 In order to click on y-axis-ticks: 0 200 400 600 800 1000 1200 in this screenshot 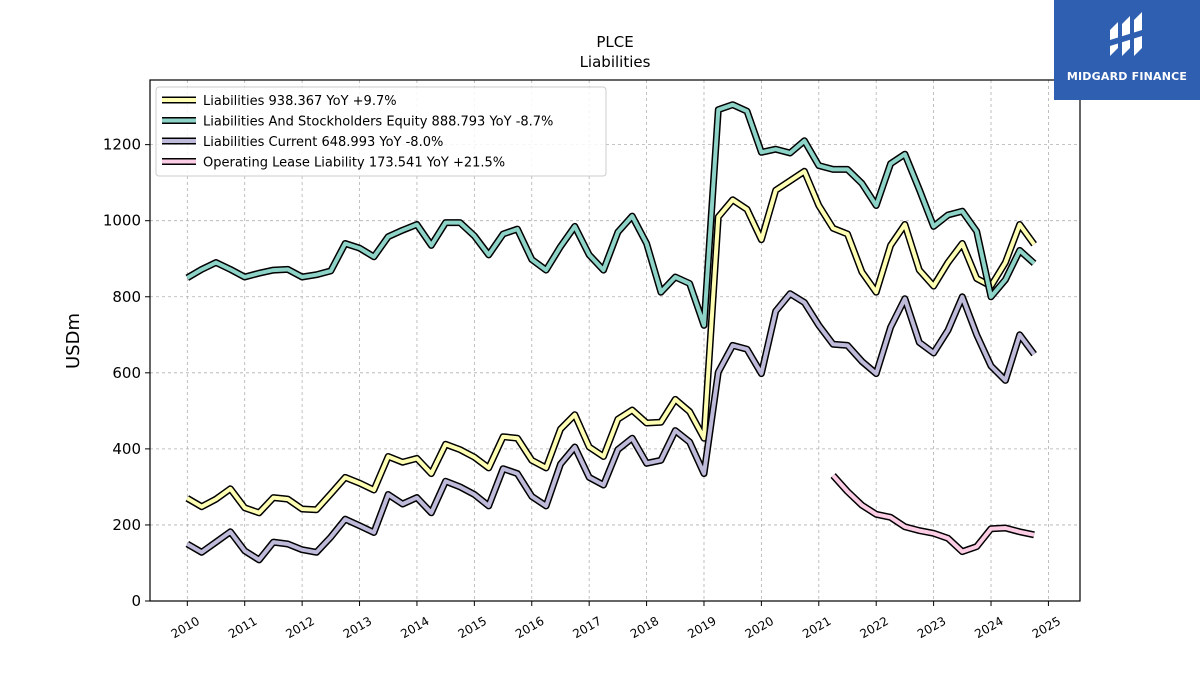, I will do `click(126, 373)`.